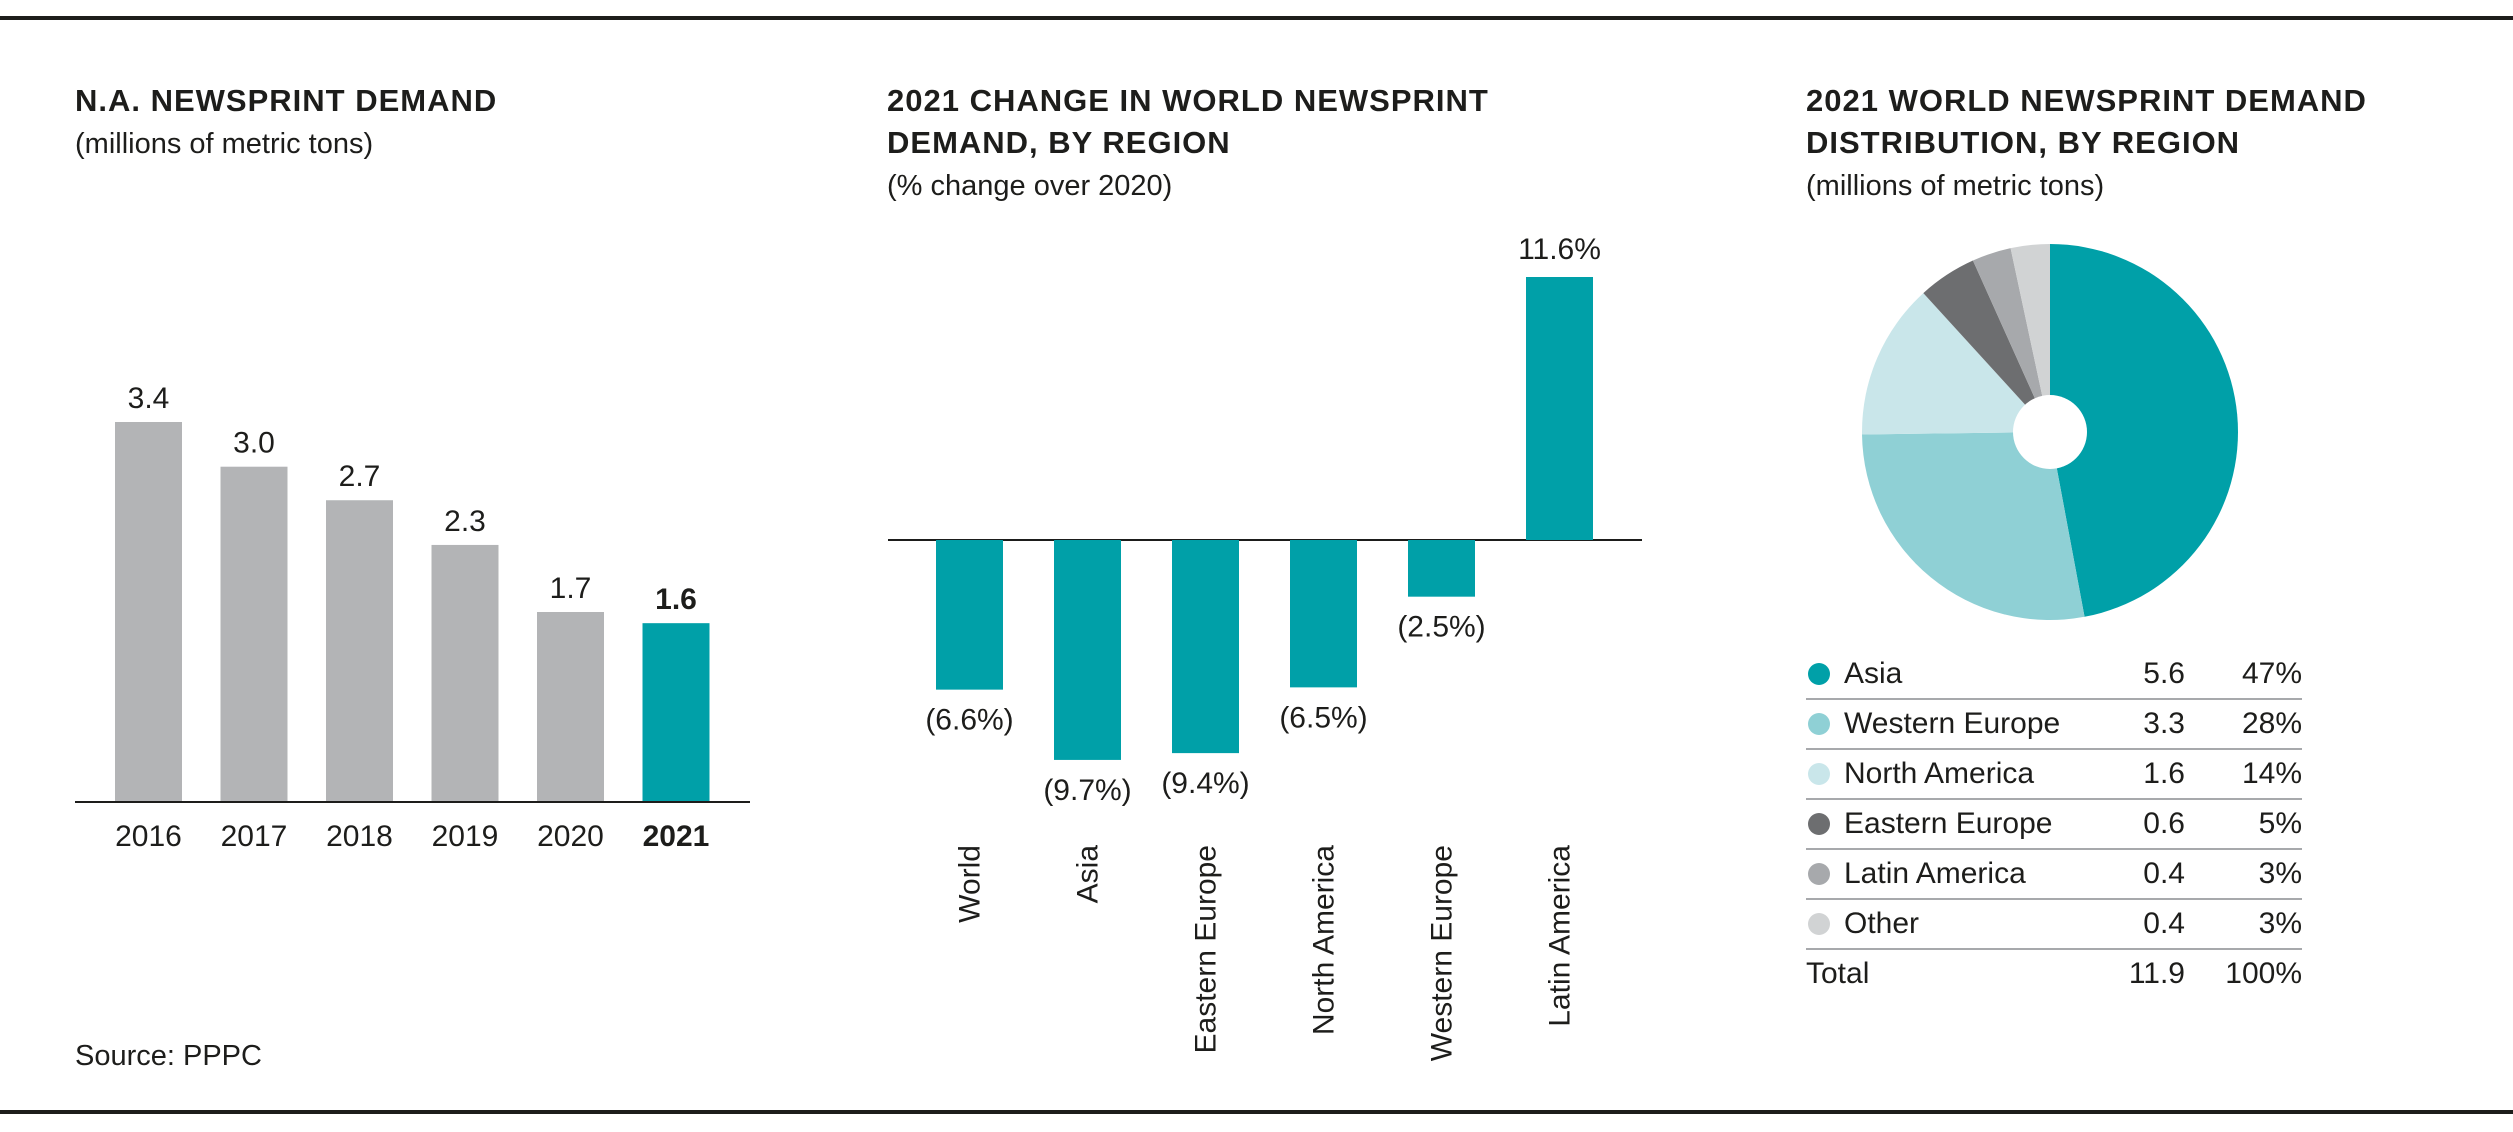  Describe the element at coordinates (676, 836) in the screenshot. I see `x-tick-label-2021: 2021` at that location.